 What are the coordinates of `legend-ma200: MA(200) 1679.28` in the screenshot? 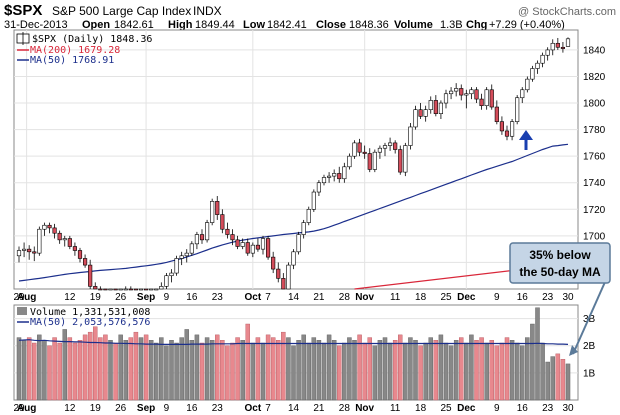 It's located at (75, 50).